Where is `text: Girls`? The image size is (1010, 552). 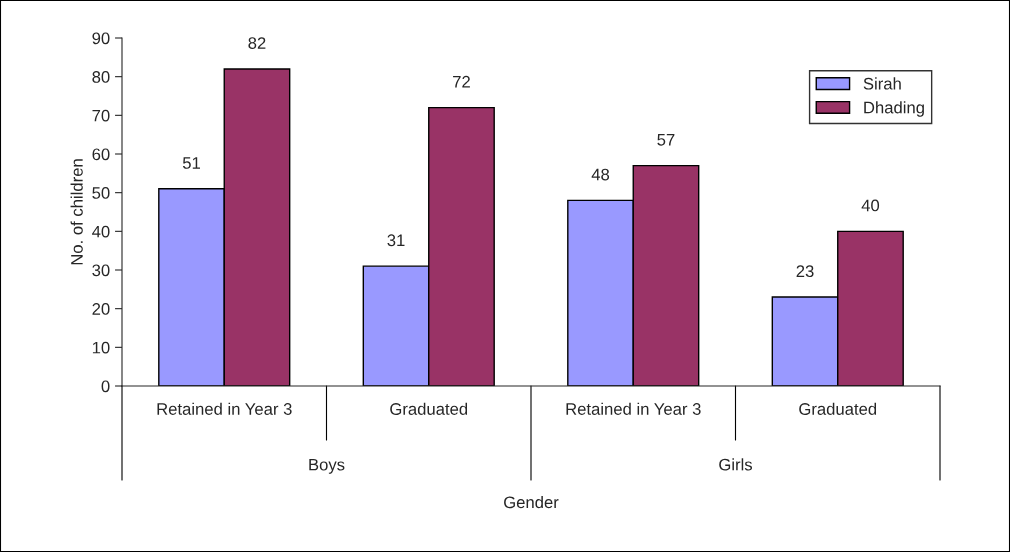 text: Girls is located at coordinates (736, 464).